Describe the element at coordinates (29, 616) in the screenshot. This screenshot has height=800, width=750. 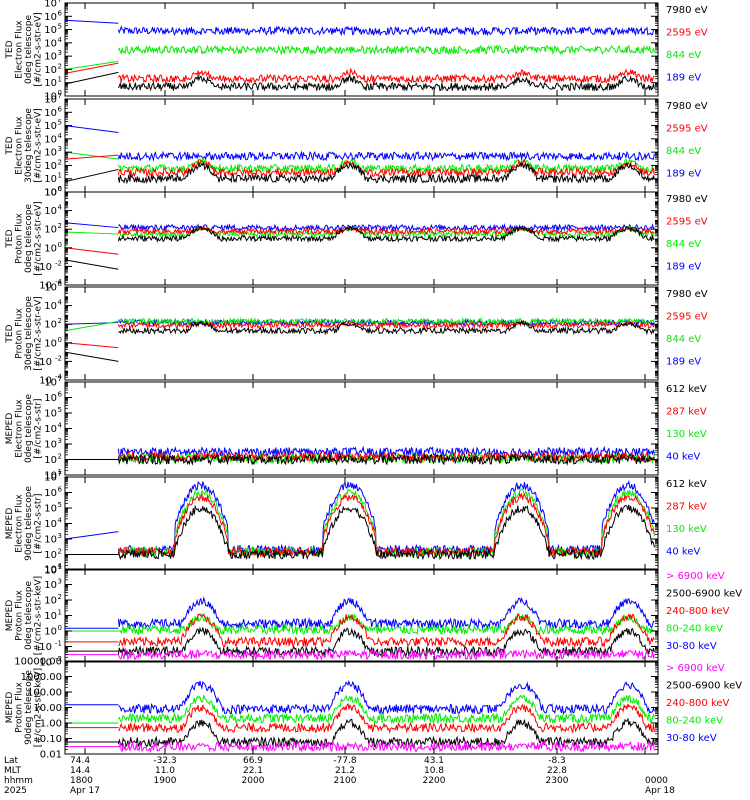
I see `y-axis-label: 0deg telescope` at that location.